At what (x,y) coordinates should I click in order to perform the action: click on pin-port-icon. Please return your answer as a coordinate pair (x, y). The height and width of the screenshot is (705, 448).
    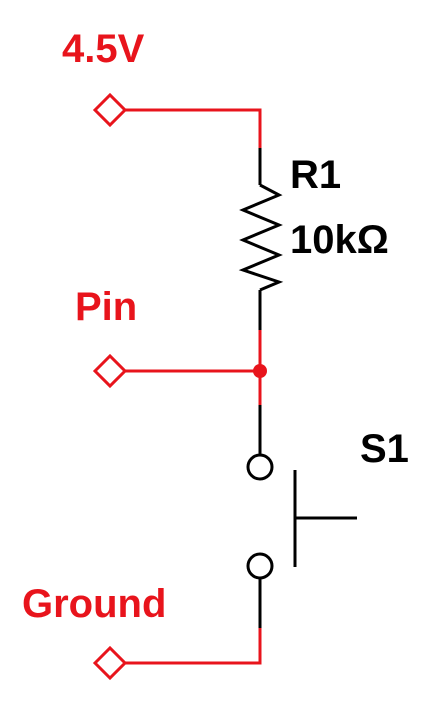
    Looking at the image, I should click on (110, 371).